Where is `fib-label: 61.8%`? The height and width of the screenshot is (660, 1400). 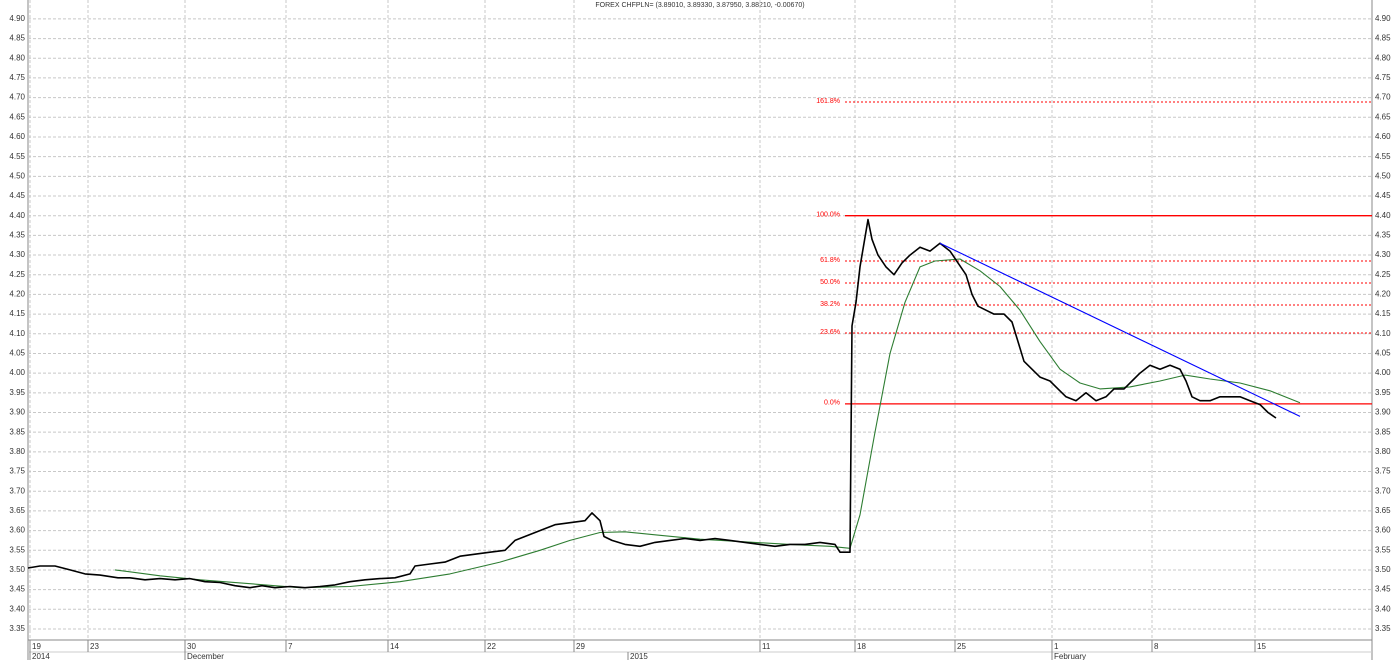 fib-label: 61.8% is located at coordinates (830, 260).